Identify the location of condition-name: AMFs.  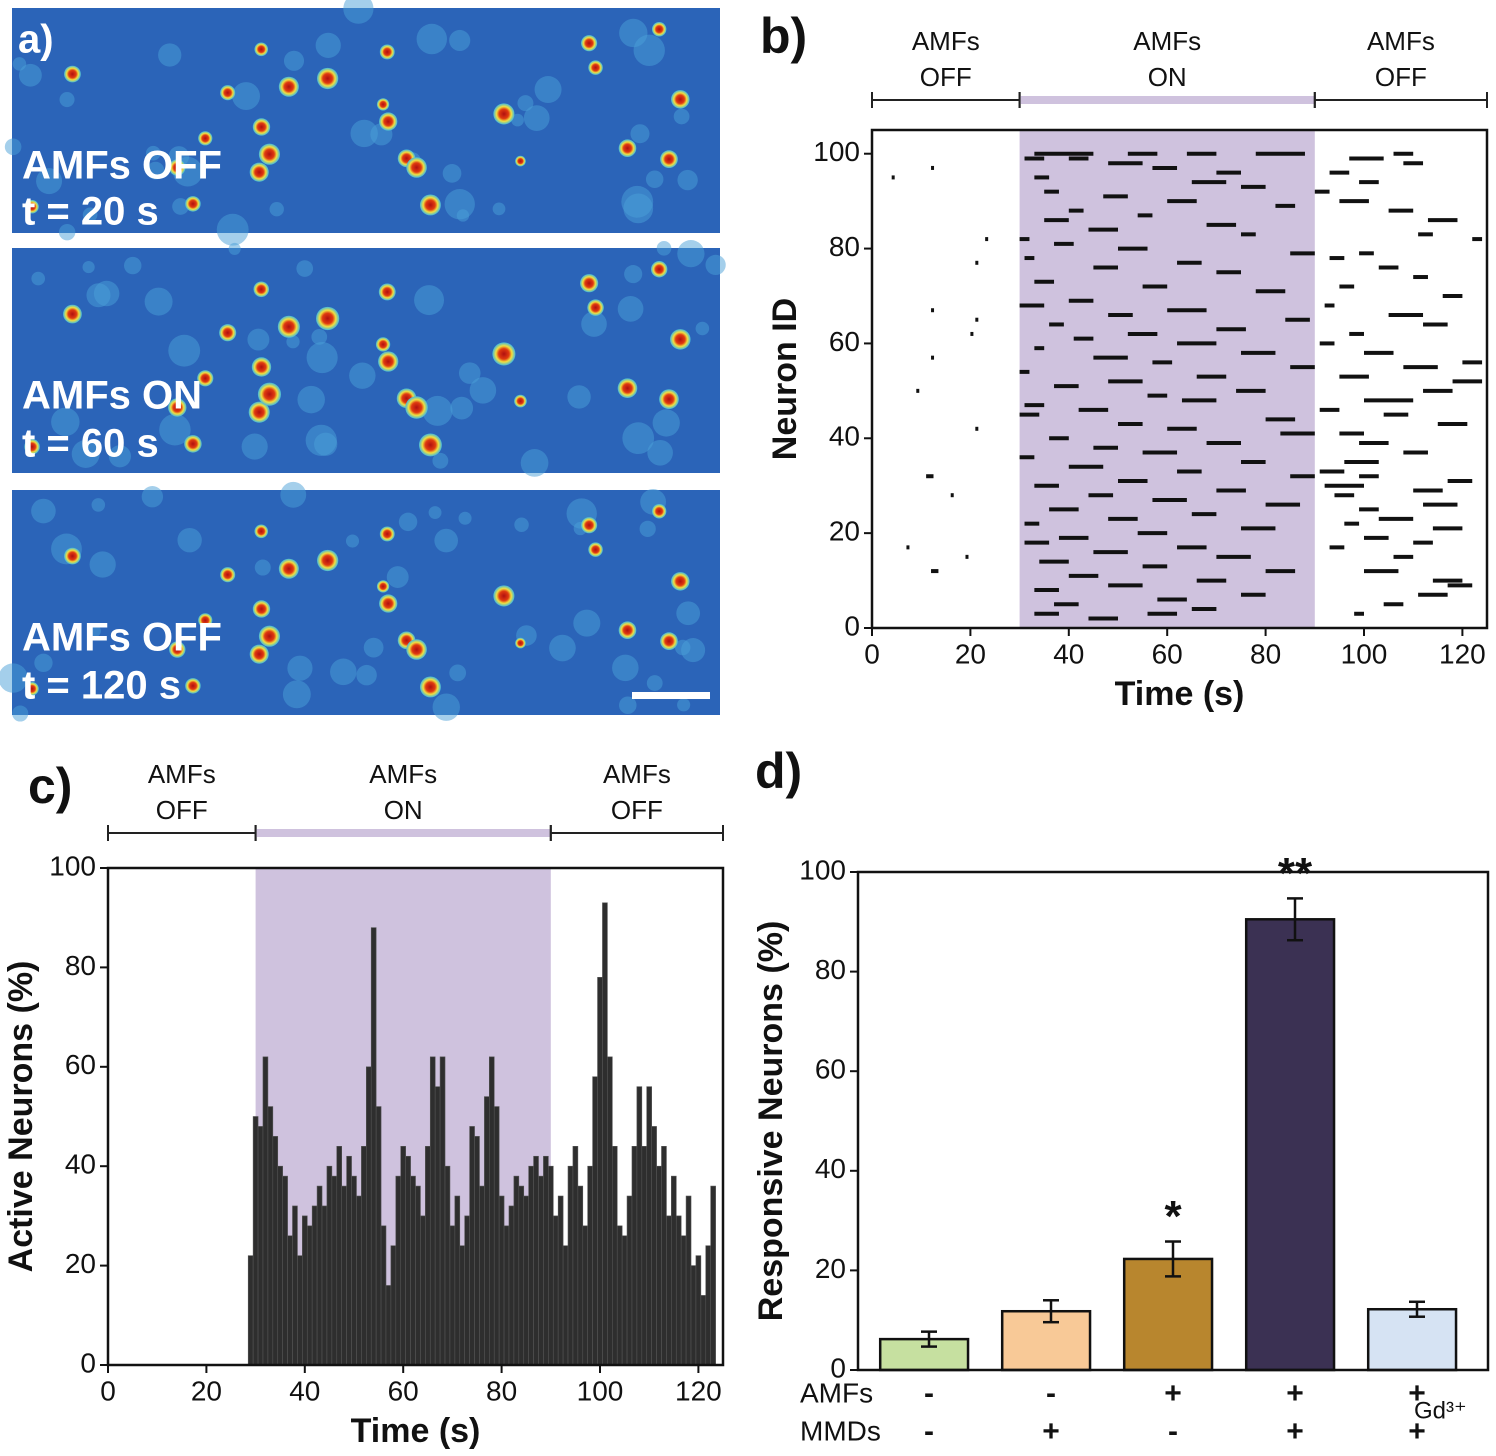
(836, 1392).